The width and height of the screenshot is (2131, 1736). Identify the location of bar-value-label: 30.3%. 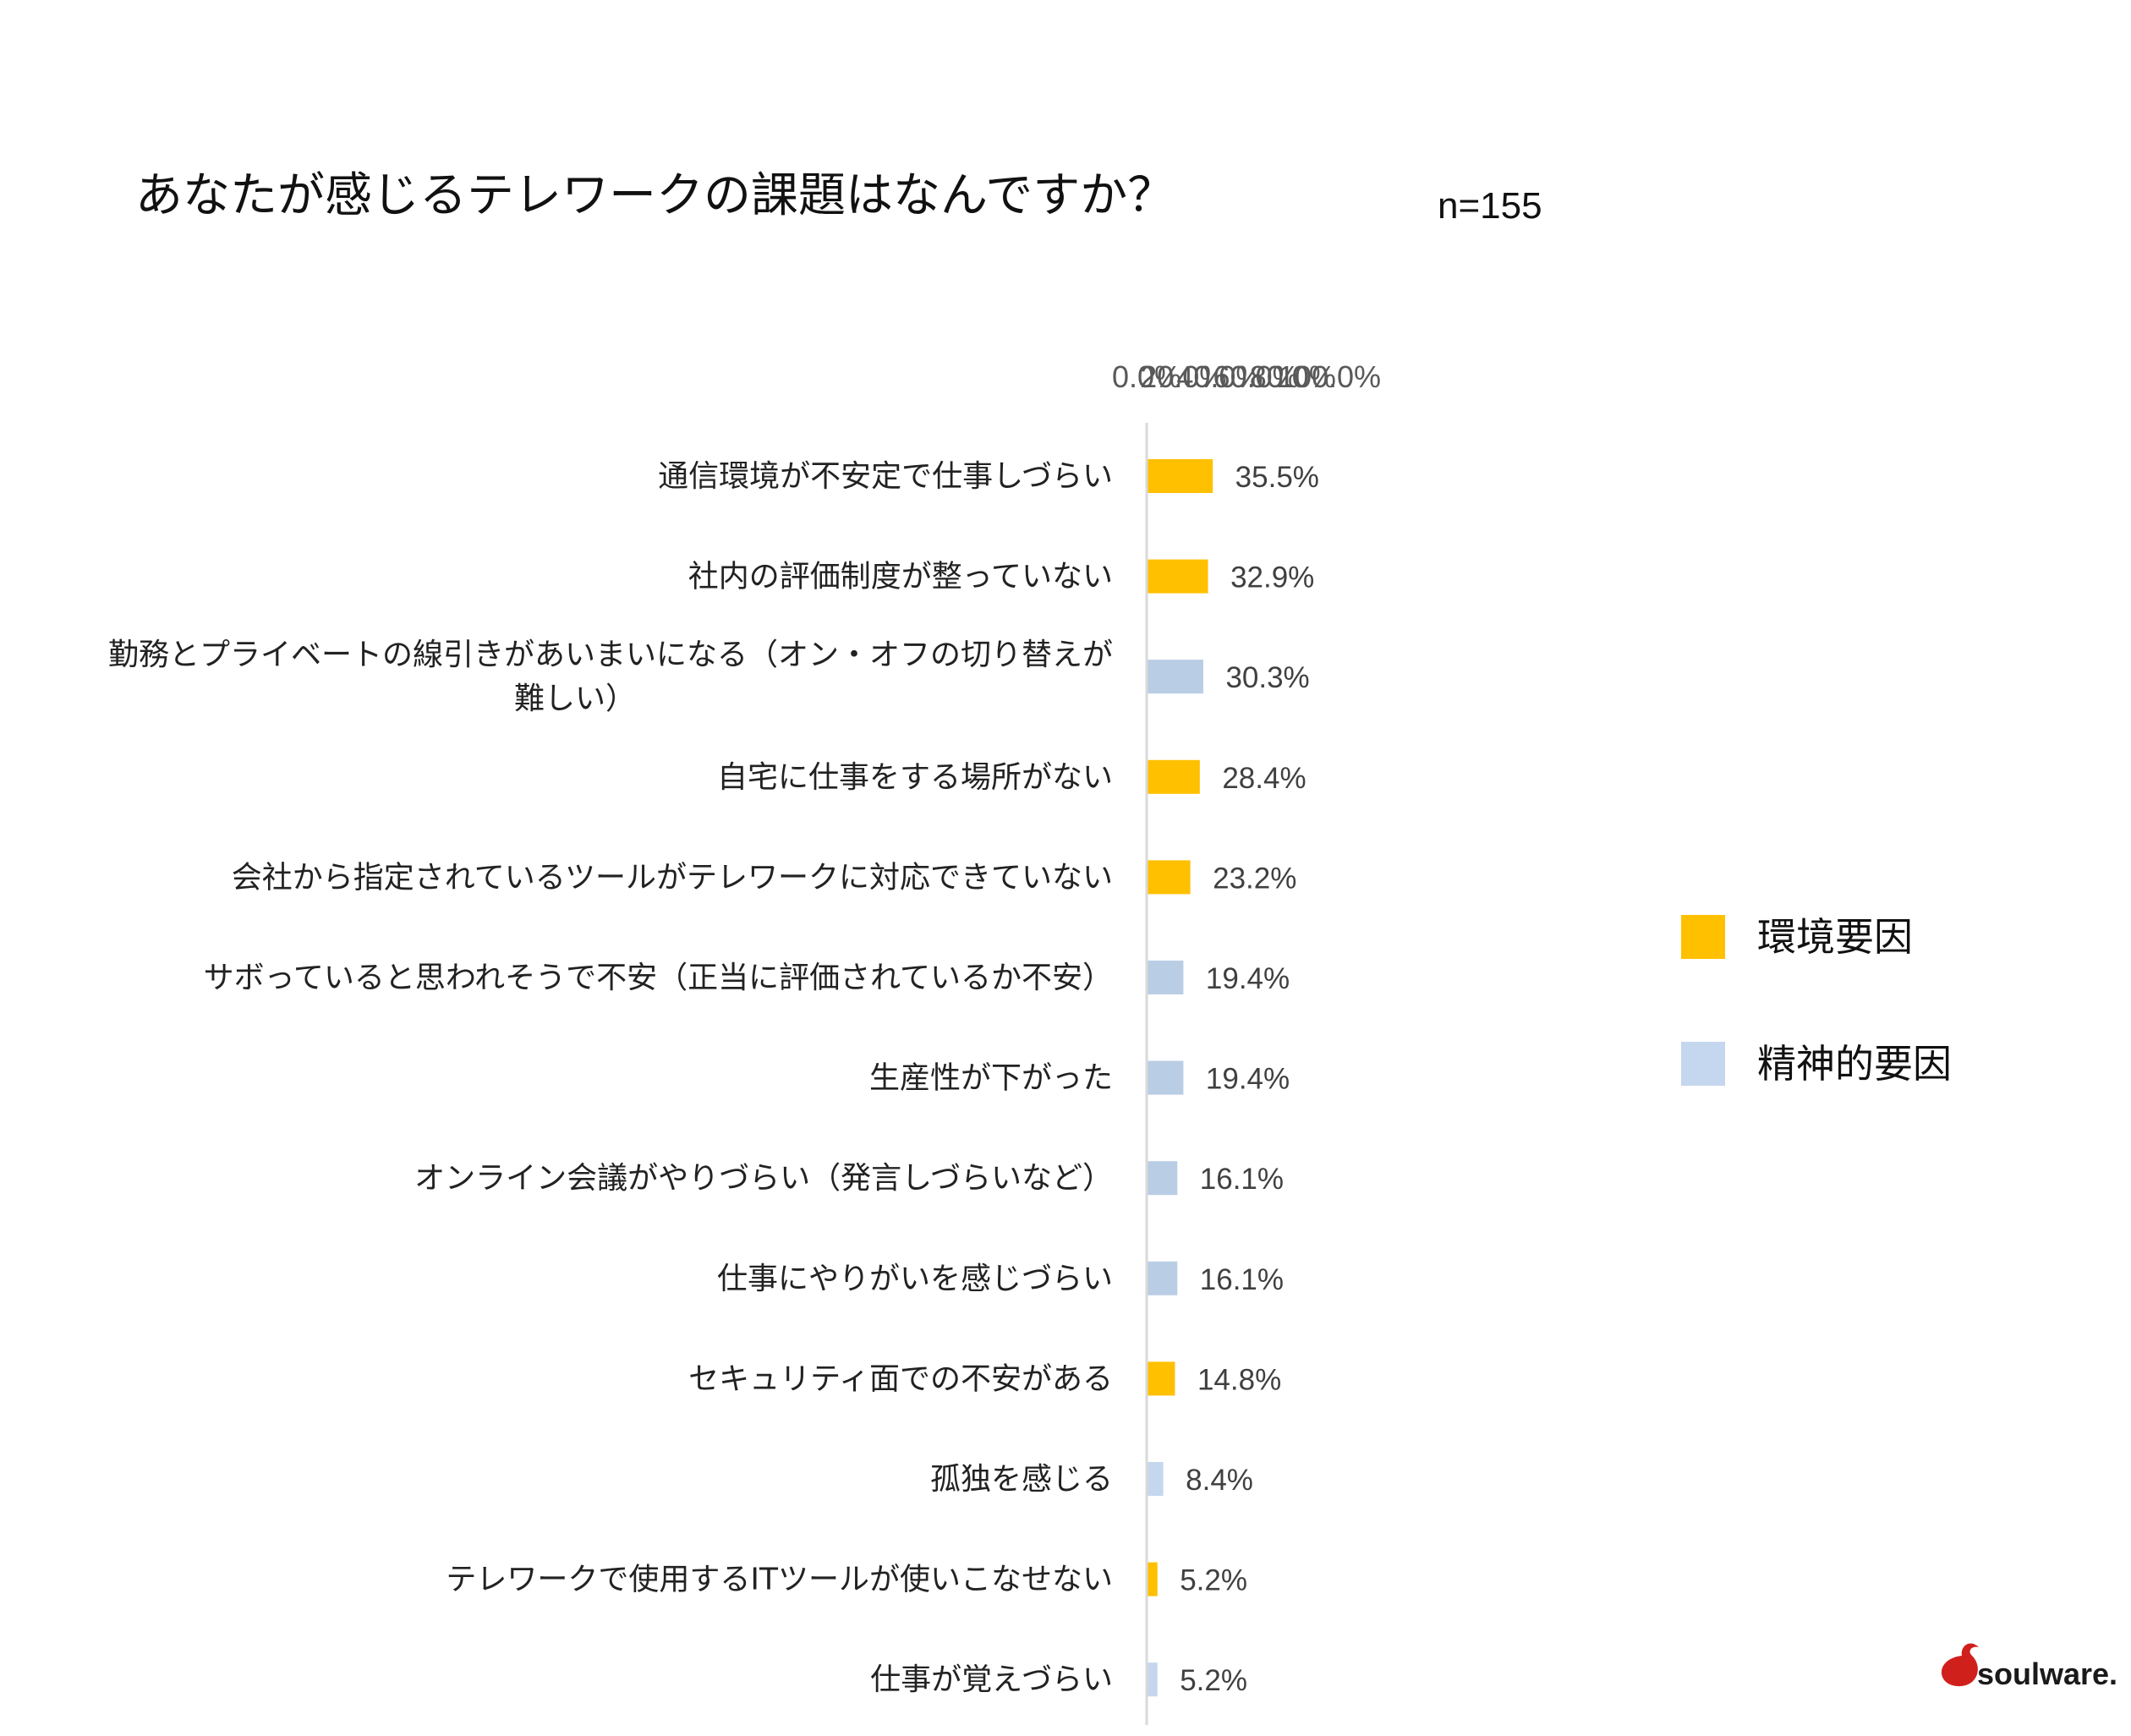
(1267, 677).